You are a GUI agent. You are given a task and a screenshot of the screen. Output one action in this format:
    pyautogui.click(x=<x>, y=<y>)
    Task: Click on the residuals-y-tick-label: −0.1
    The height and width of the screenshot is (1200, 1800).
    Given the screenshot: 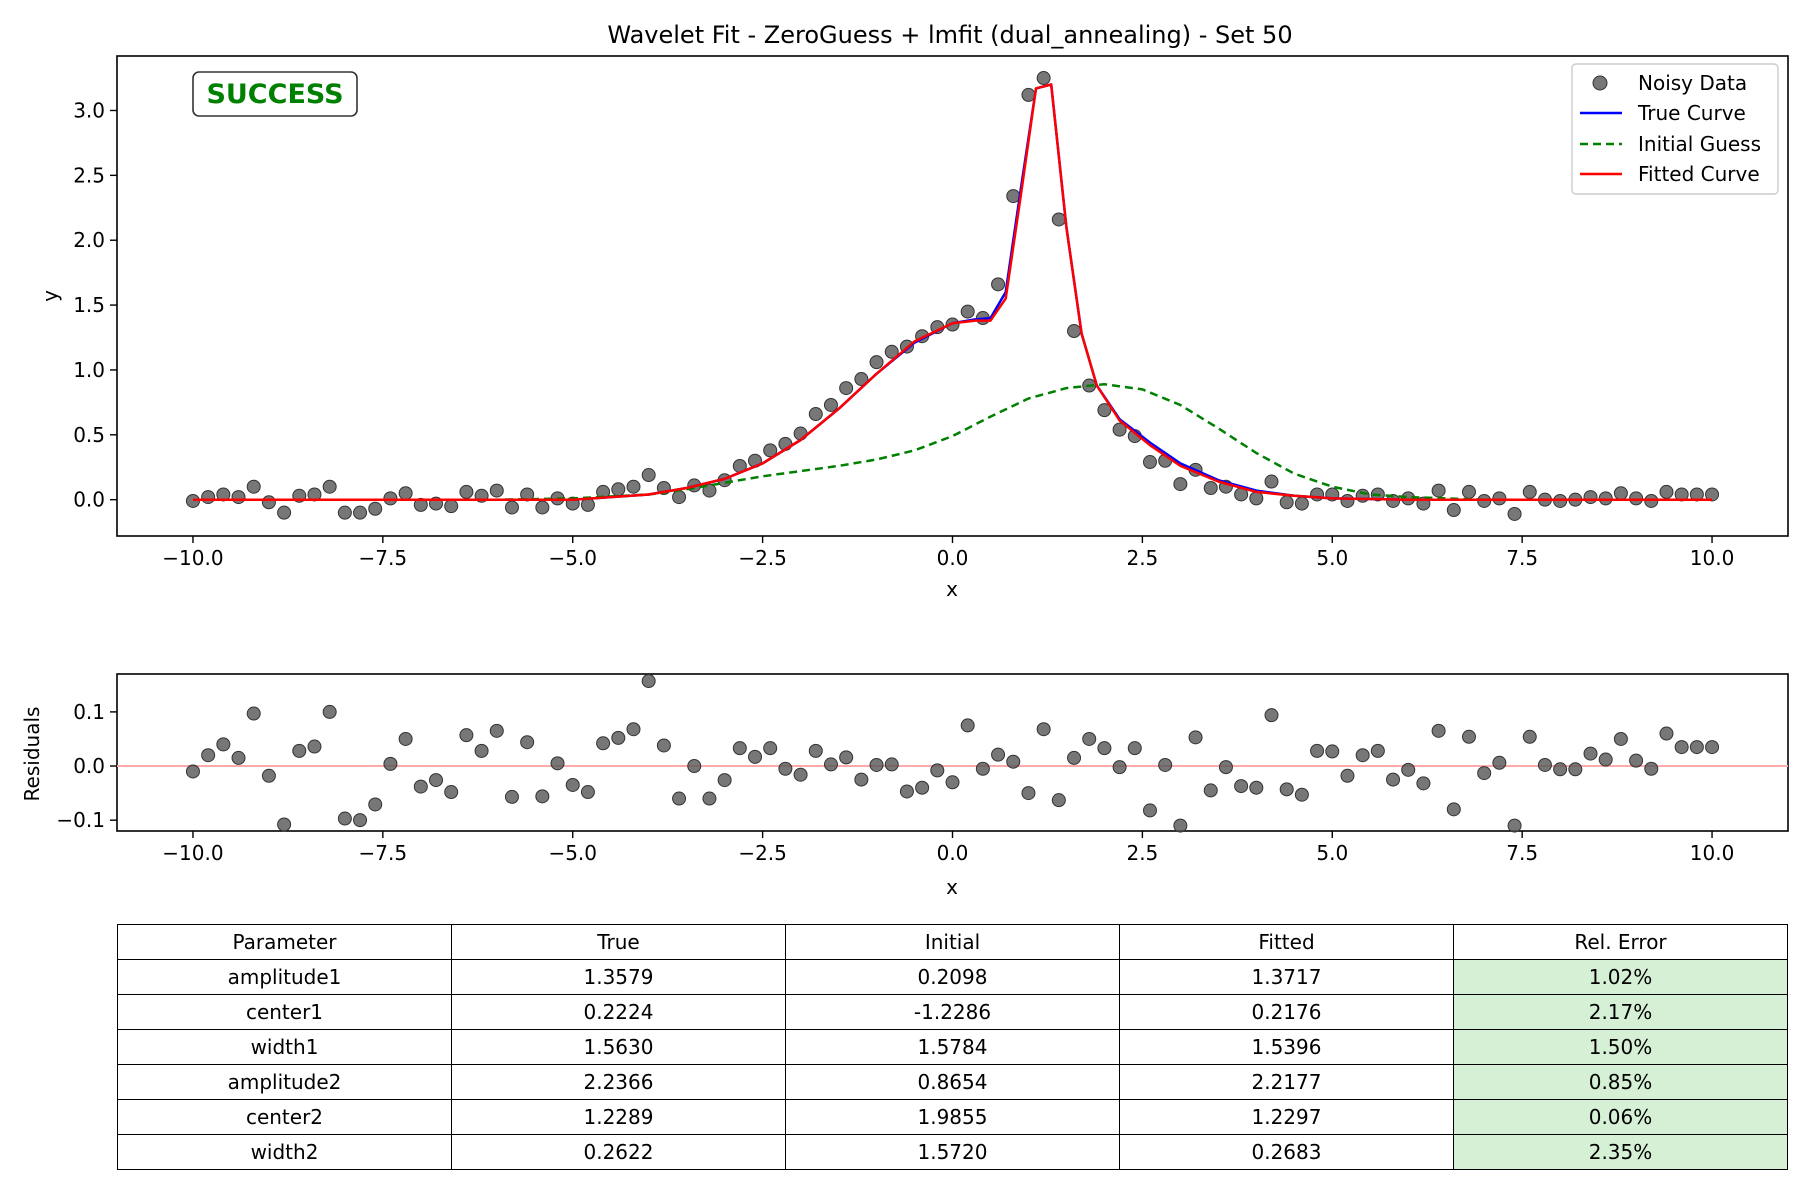 What is the action you would take?
    pyautogui.click(x=80, y=820)
    